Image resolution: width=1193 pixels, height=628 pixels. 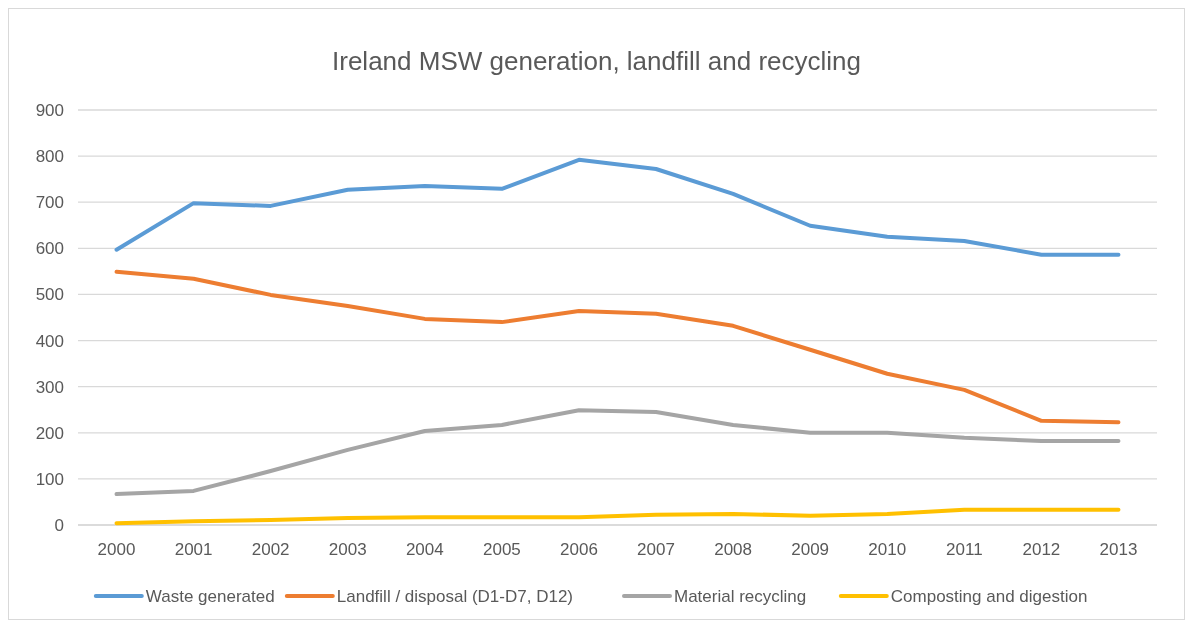 I want to click on y-tick-label: 300, so click(x=49, y=387).